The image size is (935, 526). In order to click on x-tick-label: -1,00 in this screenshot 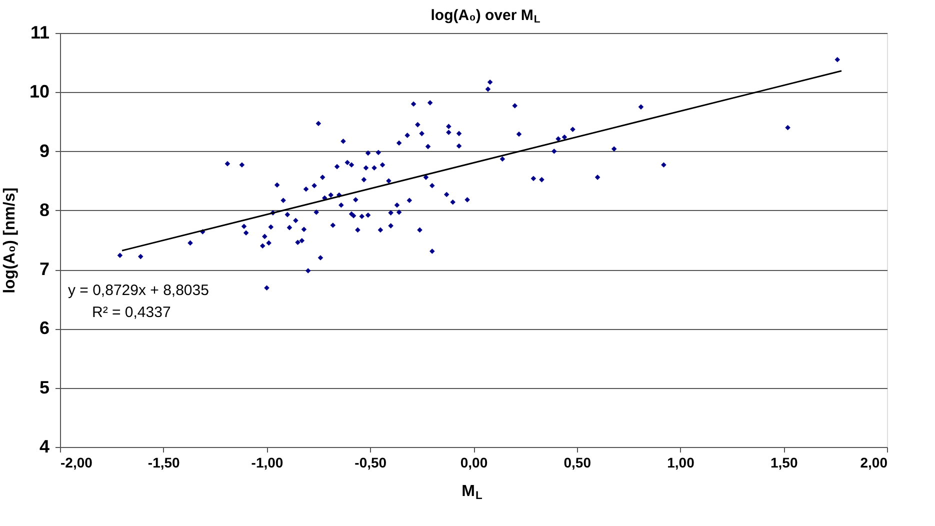, I will do `click(267, 462)`.